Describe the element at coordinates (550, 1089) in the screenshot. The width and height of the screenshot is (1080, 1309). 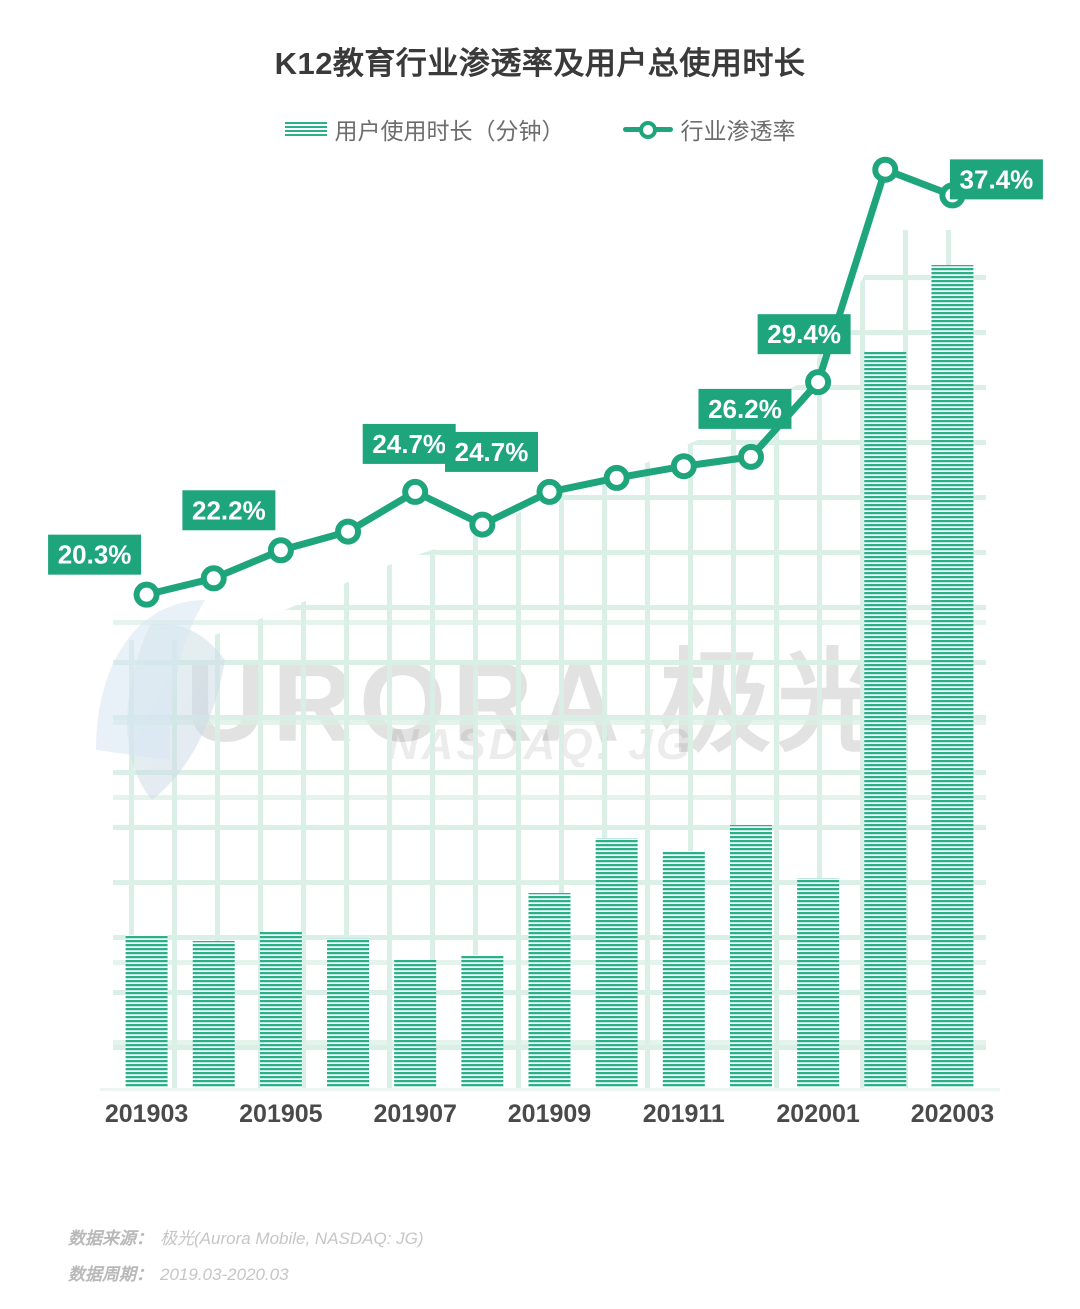
I see `x-axis-baseline` at that location.